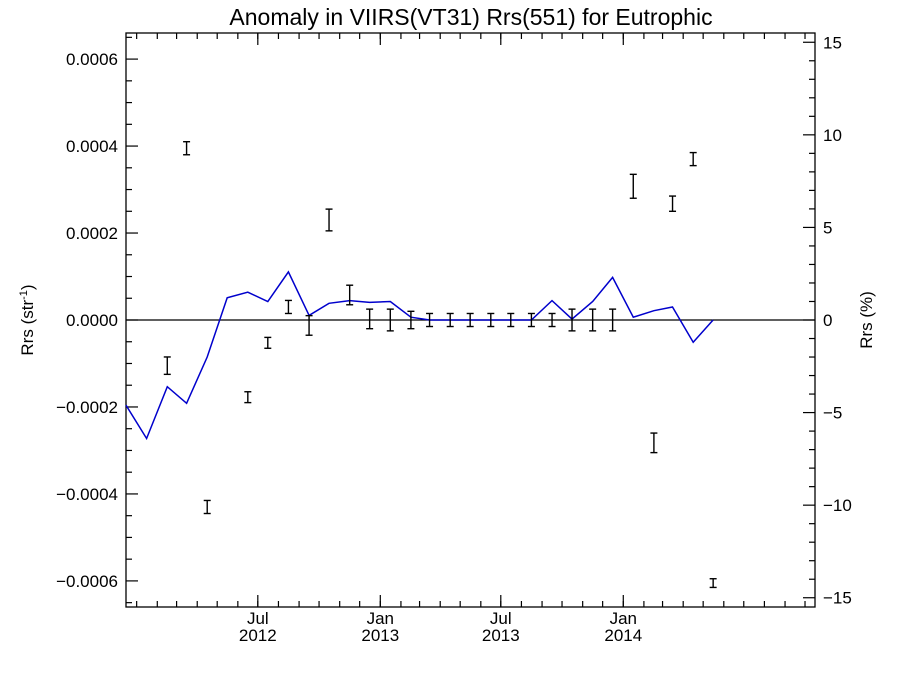 Image resolution: width=900 pixels, height=675 pixels. What do you see at coordinates (87, 581) in the screenshot?
I see `y-left-tick-label: −0.0006` at bounding box center [87, 581].